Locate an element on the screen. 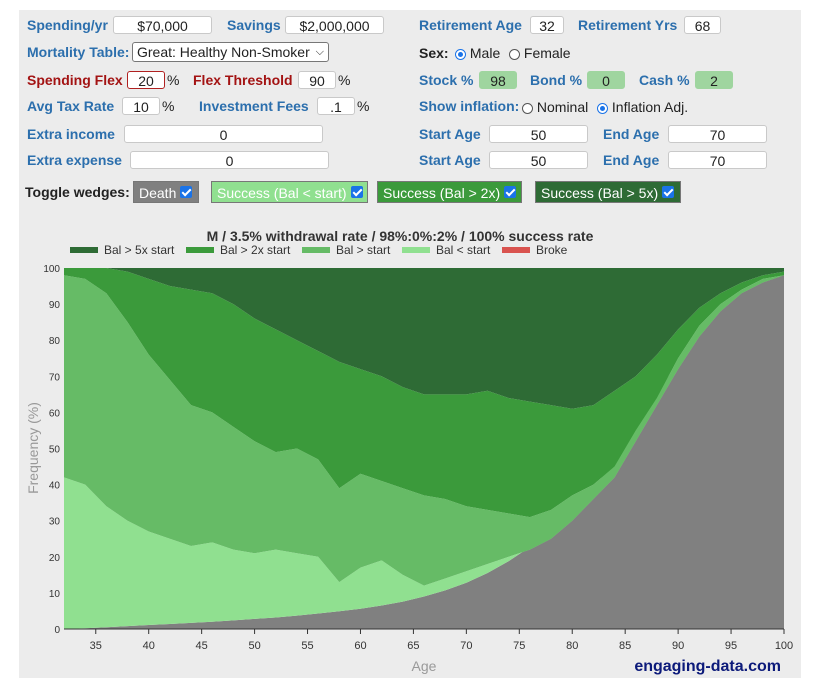 Image resolution: width=820 pixels, height=687 pixels. chevron-down-icon: ⌵ is located at coordinates (319, 52).